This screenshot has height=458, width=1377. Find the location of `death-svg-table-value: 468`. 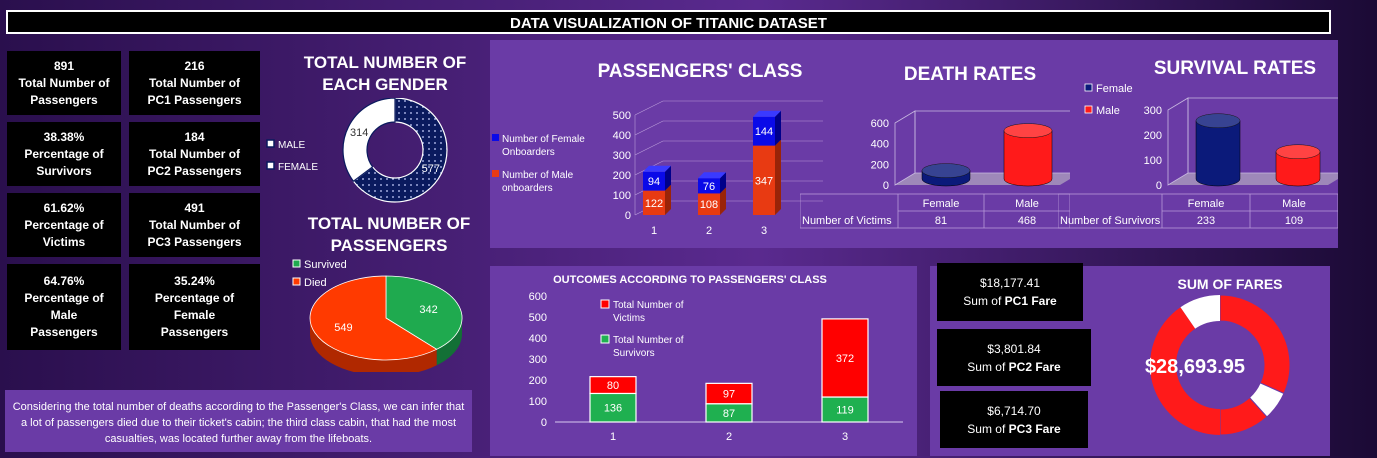

death-svg-table-value: 468 is located at coordinates (1027, 221).